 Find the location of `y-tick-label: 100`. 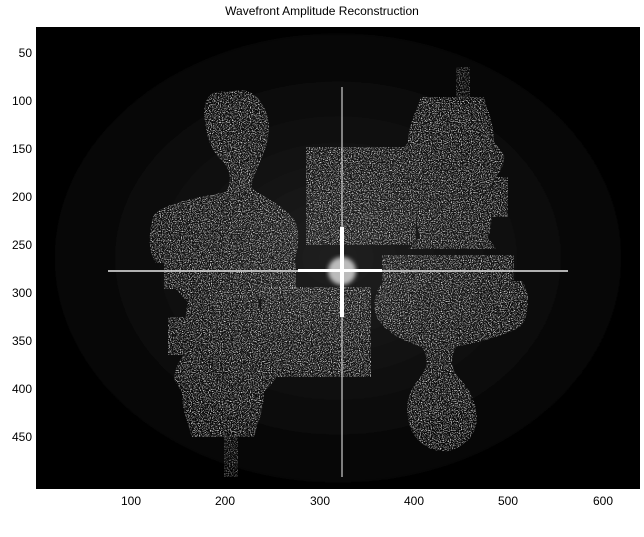

y-tick-label: 100 is located at coordinates (21, 101).